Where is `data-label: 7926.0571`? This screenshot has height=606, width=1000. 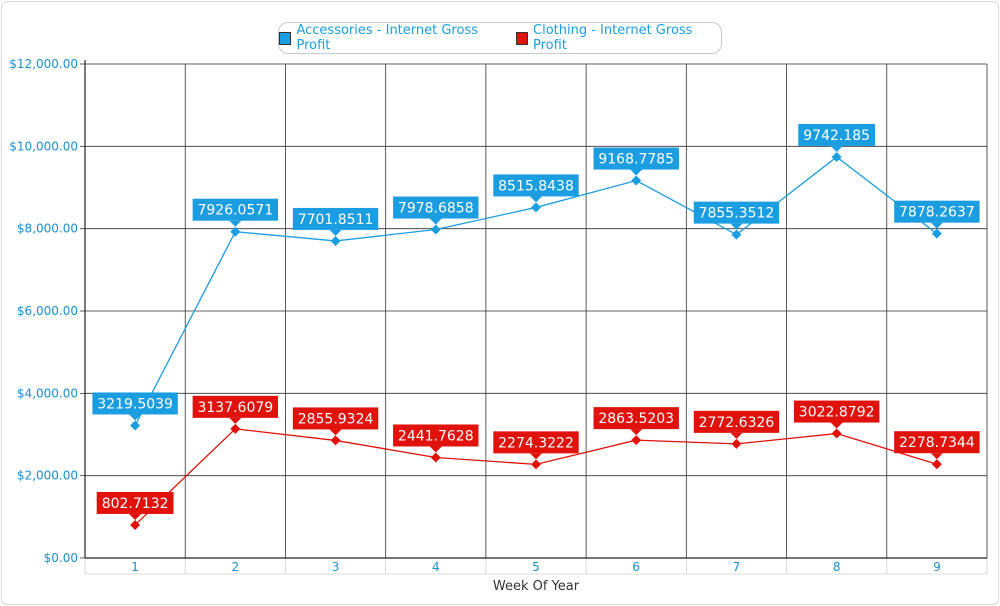 data-label: 7926.0571 is located at coordinates (235, 211).